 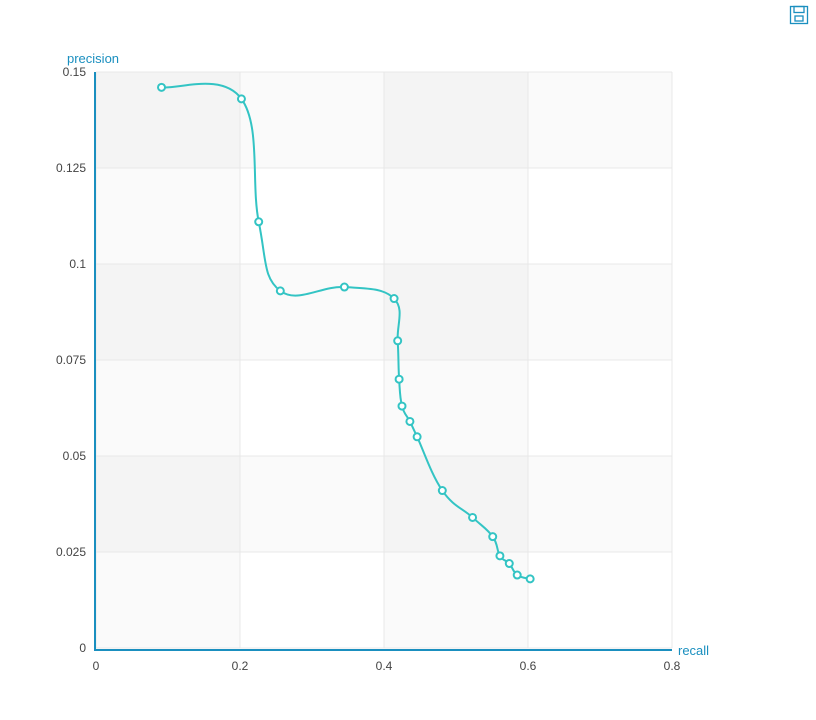 I want to click on y-tick-label: 0.15, so click(x=75, y=72).